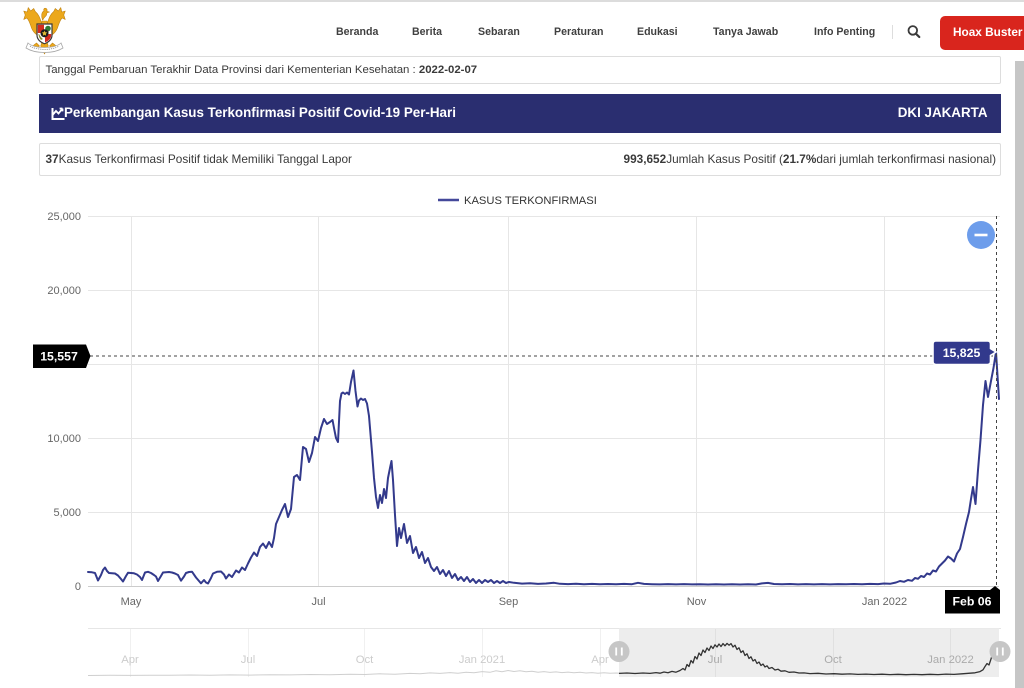  Describe the element at coordinates (509, 602) in the screenshot. I see `svg-text: Sep` at that location.